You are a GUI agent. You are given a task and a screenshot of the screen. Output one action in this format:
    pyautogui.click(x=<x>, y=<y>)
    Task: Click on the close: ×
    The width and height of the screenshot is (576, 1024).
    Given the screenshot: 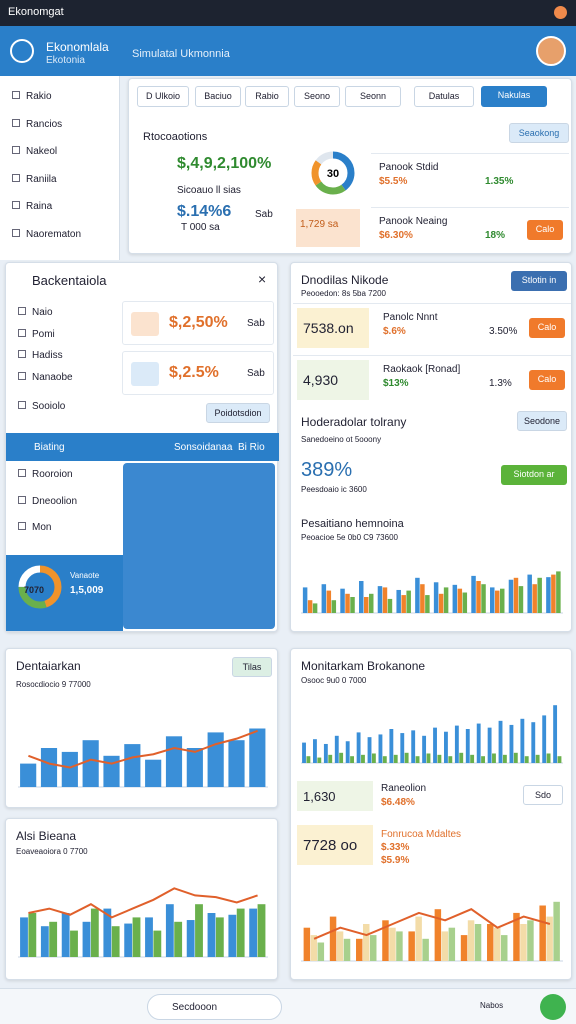 What is the action you would take?
    pyautogui.click(x=262, y=279)
    